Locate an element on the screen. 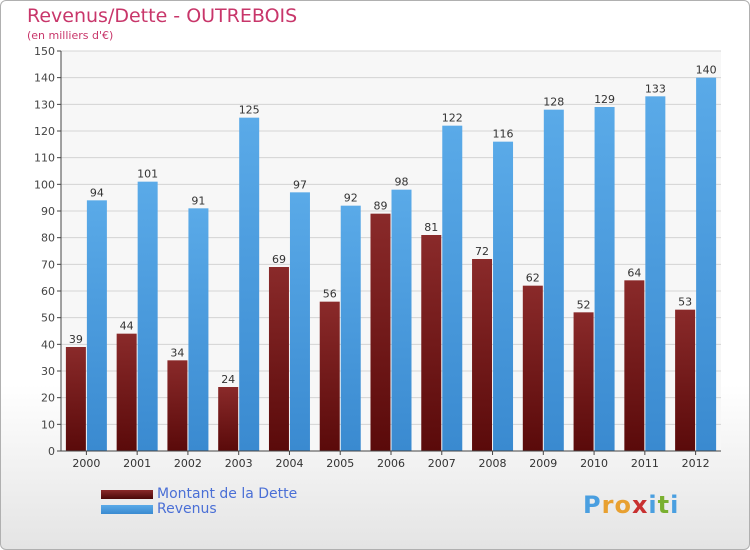 The width and height of the screenshot is (750, 550). data-label: 122 is located at coordinates (452, 118).